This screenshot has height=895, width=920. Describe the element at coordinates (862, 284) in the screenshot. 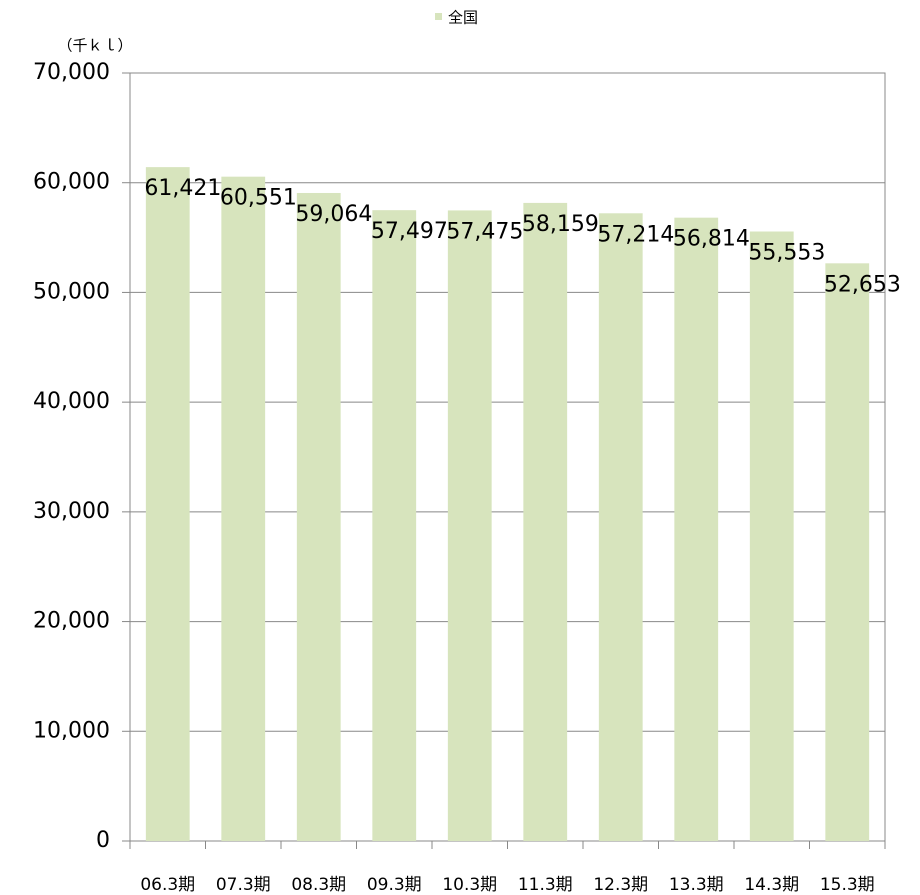

I see `data-label: 52,653` at that location.